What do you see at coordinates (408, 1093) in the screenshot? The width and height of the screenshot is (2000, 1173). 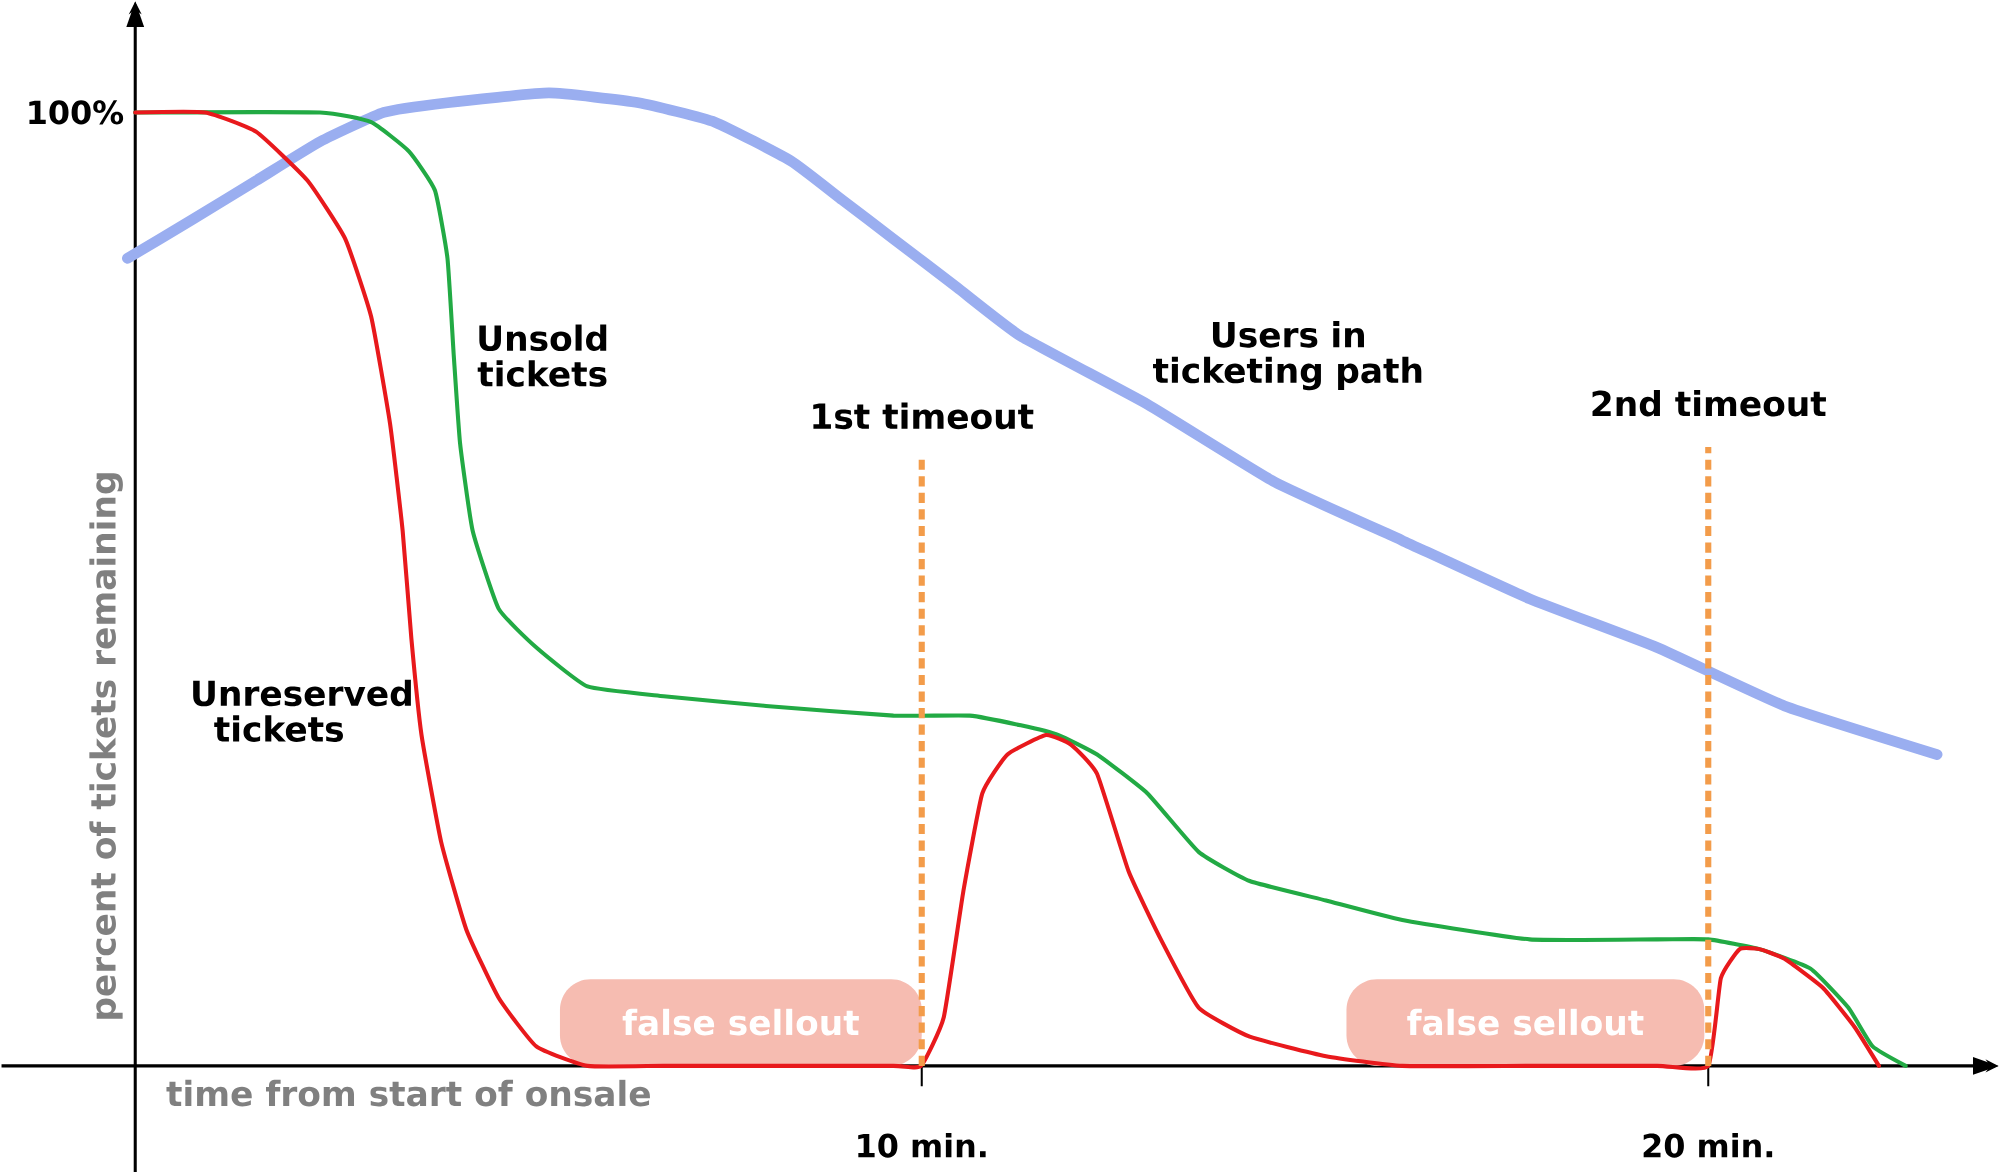 I see `x-axis-title: time from start of onsale` at bounding box center [408, 1093].